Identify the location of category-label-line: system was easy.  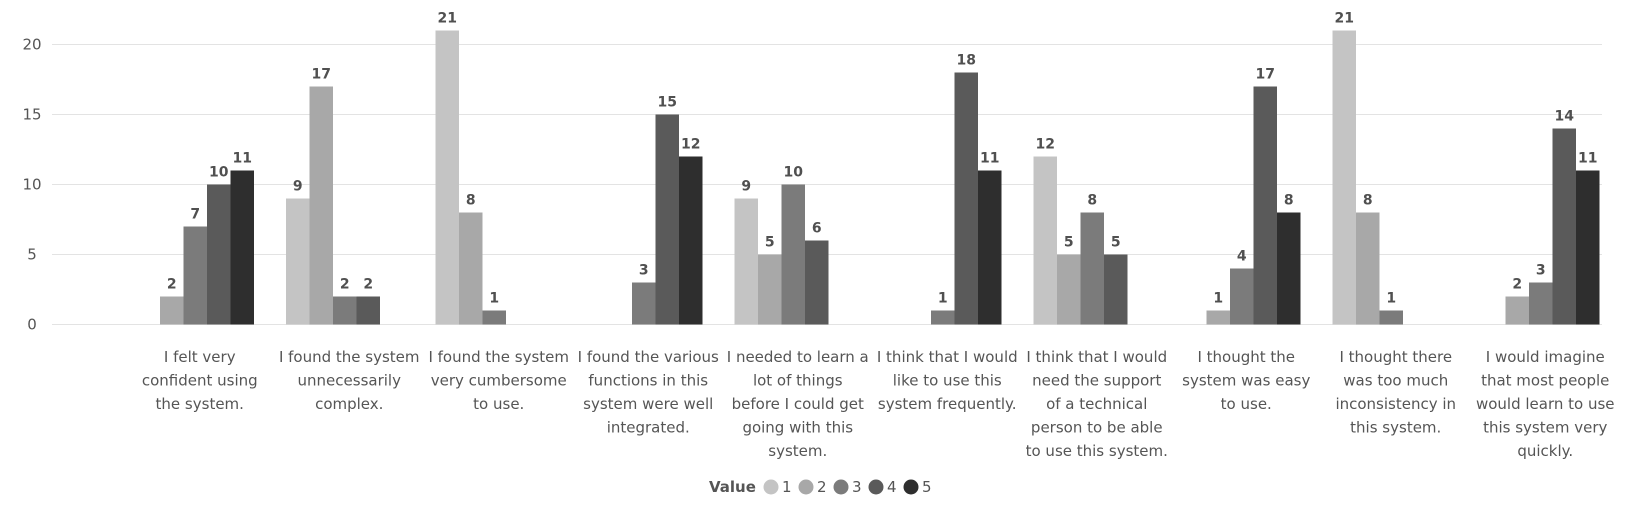
(1246, 381).